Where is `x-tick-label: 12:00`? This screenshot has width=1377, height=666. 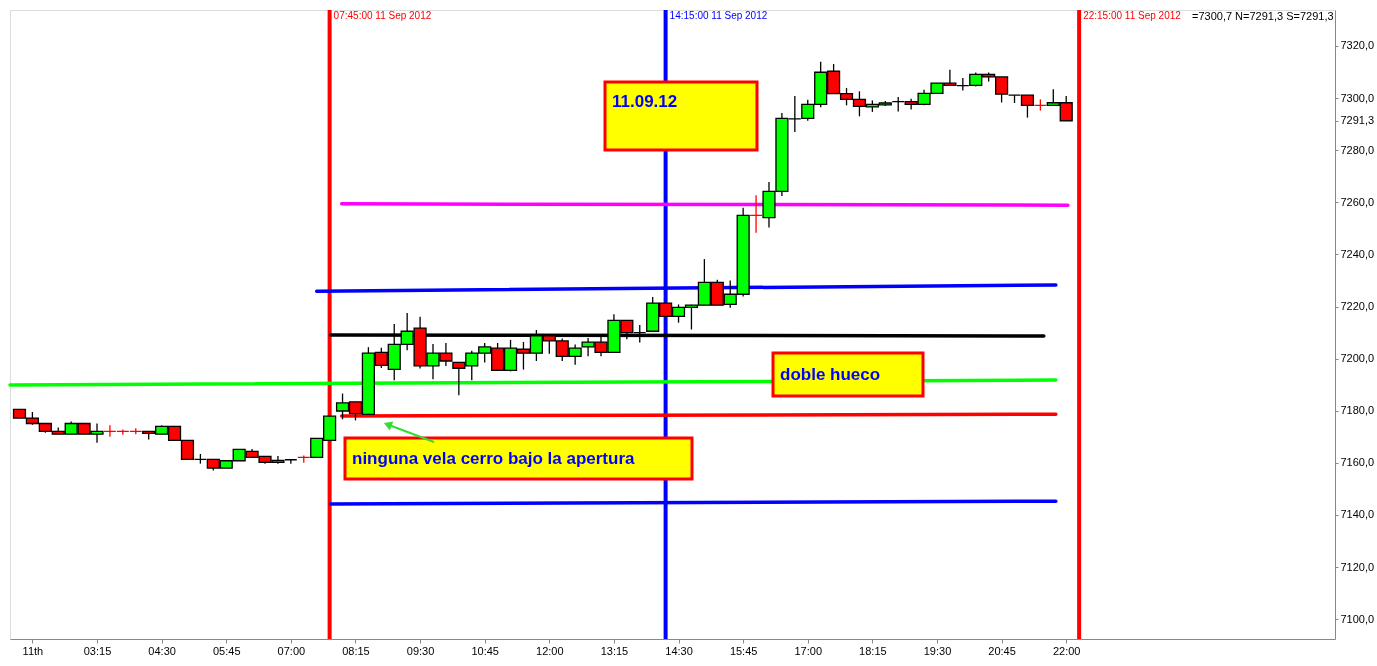
x-tick-label: 12:00 is located at coordinates (550, 650).